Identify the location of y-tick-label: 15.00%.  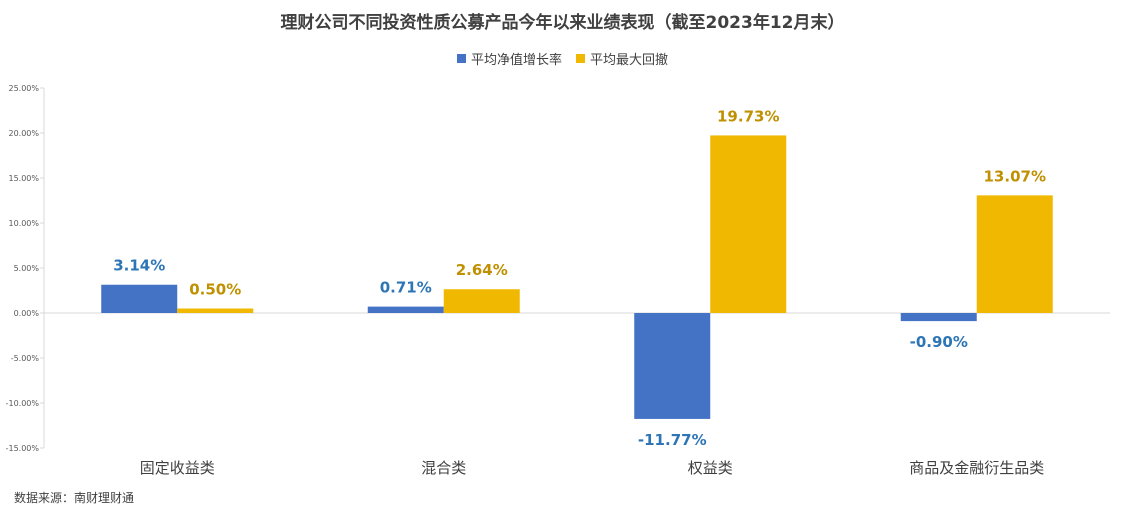
(23, 178).